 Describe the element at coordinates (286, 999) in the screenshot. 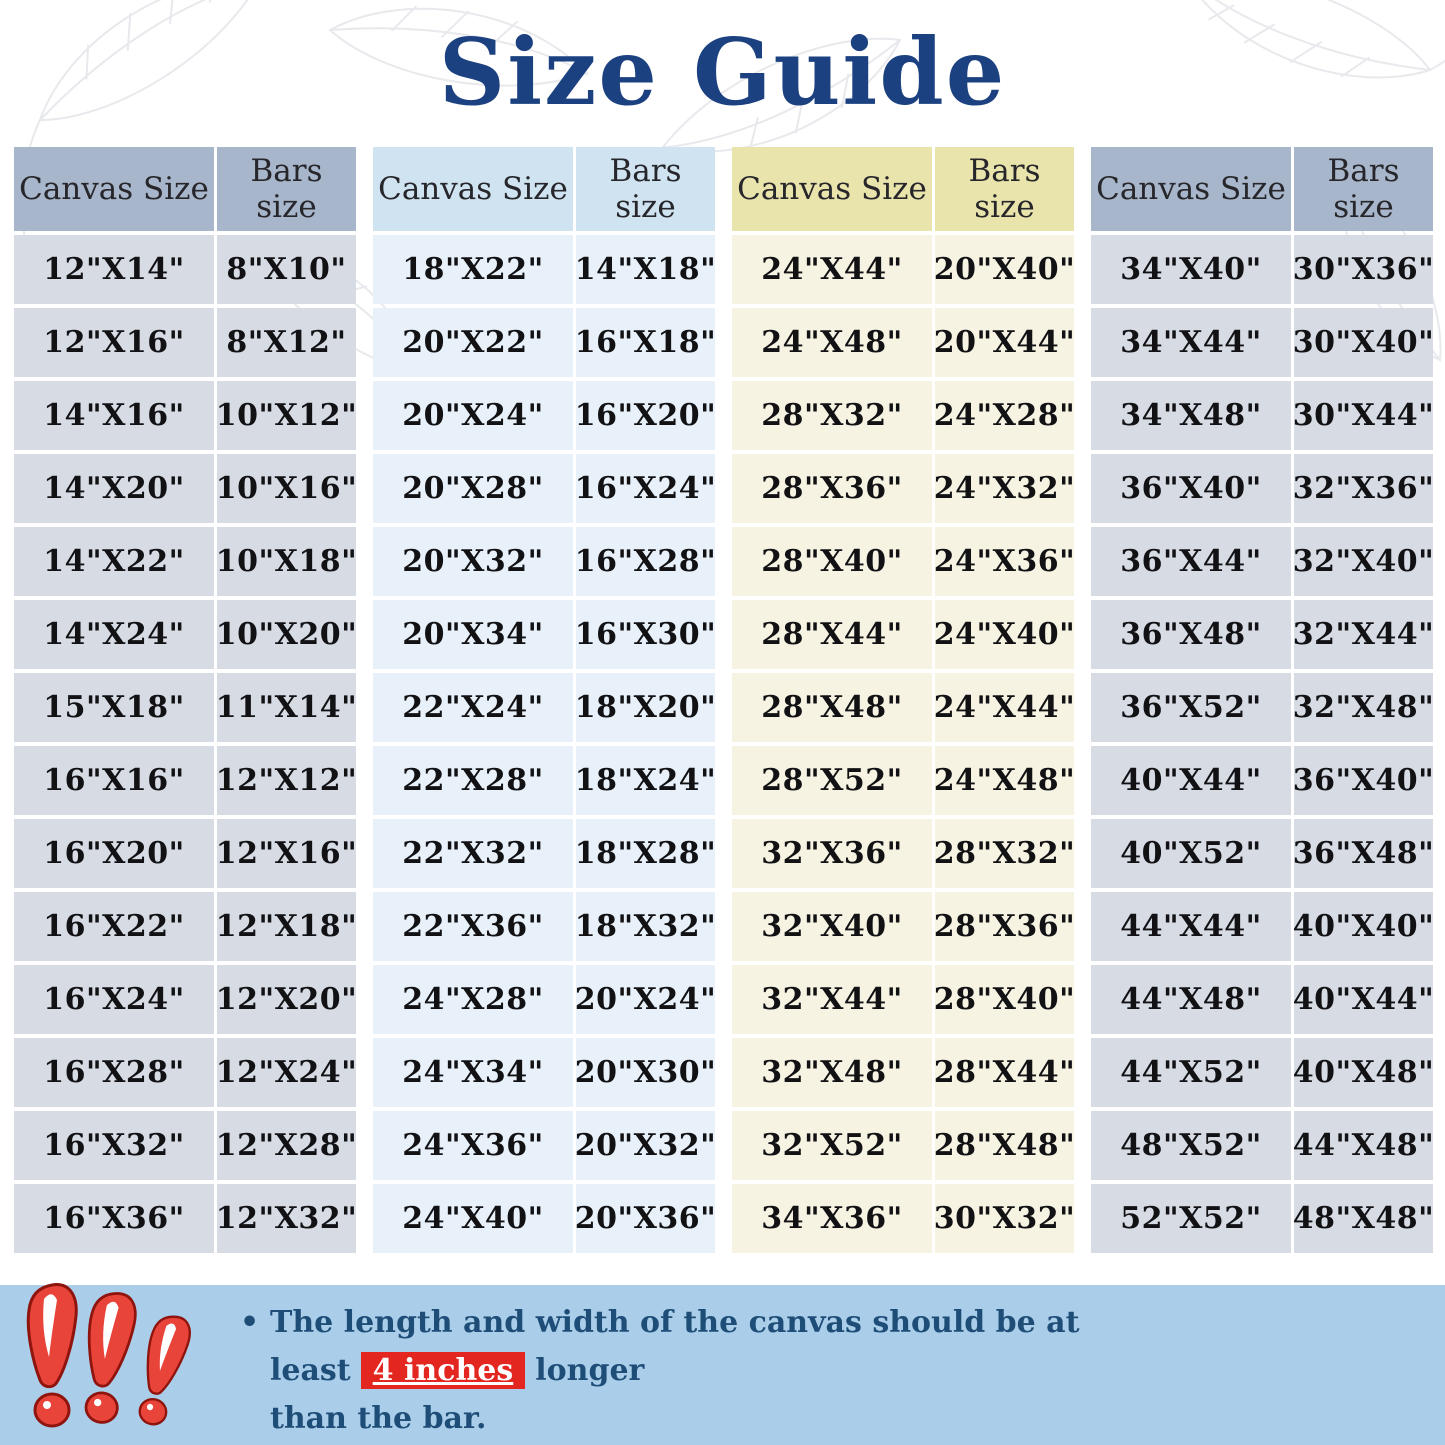

I see `bars-size-cell: 12"X20"` at that location.